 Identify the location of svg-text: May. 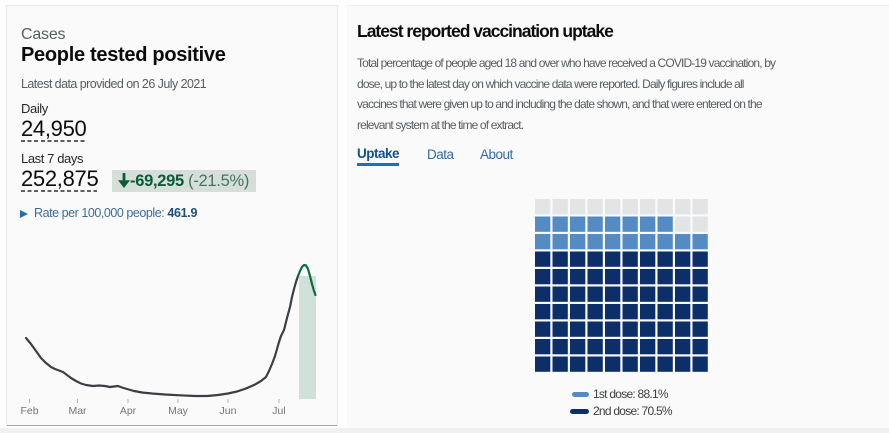
(178, 411).